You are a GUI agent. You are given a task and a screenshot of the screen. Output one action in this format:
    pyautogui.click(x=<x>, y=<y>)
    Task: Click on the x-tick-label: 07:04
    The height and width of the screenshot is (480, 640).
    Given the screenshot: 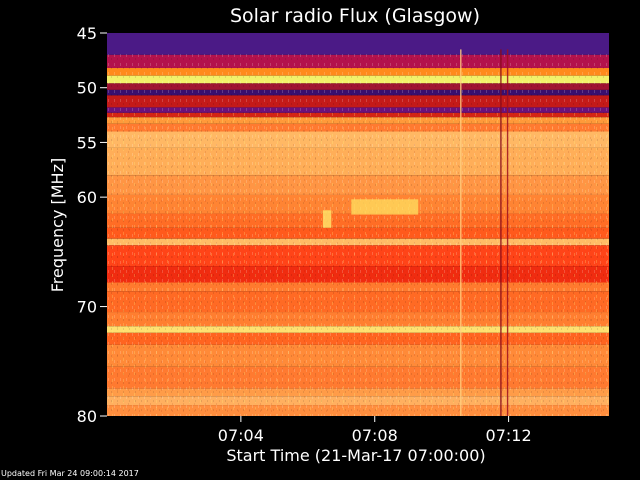 What is the action you would take?
    pyautogui.click(x=241, y=435)
    